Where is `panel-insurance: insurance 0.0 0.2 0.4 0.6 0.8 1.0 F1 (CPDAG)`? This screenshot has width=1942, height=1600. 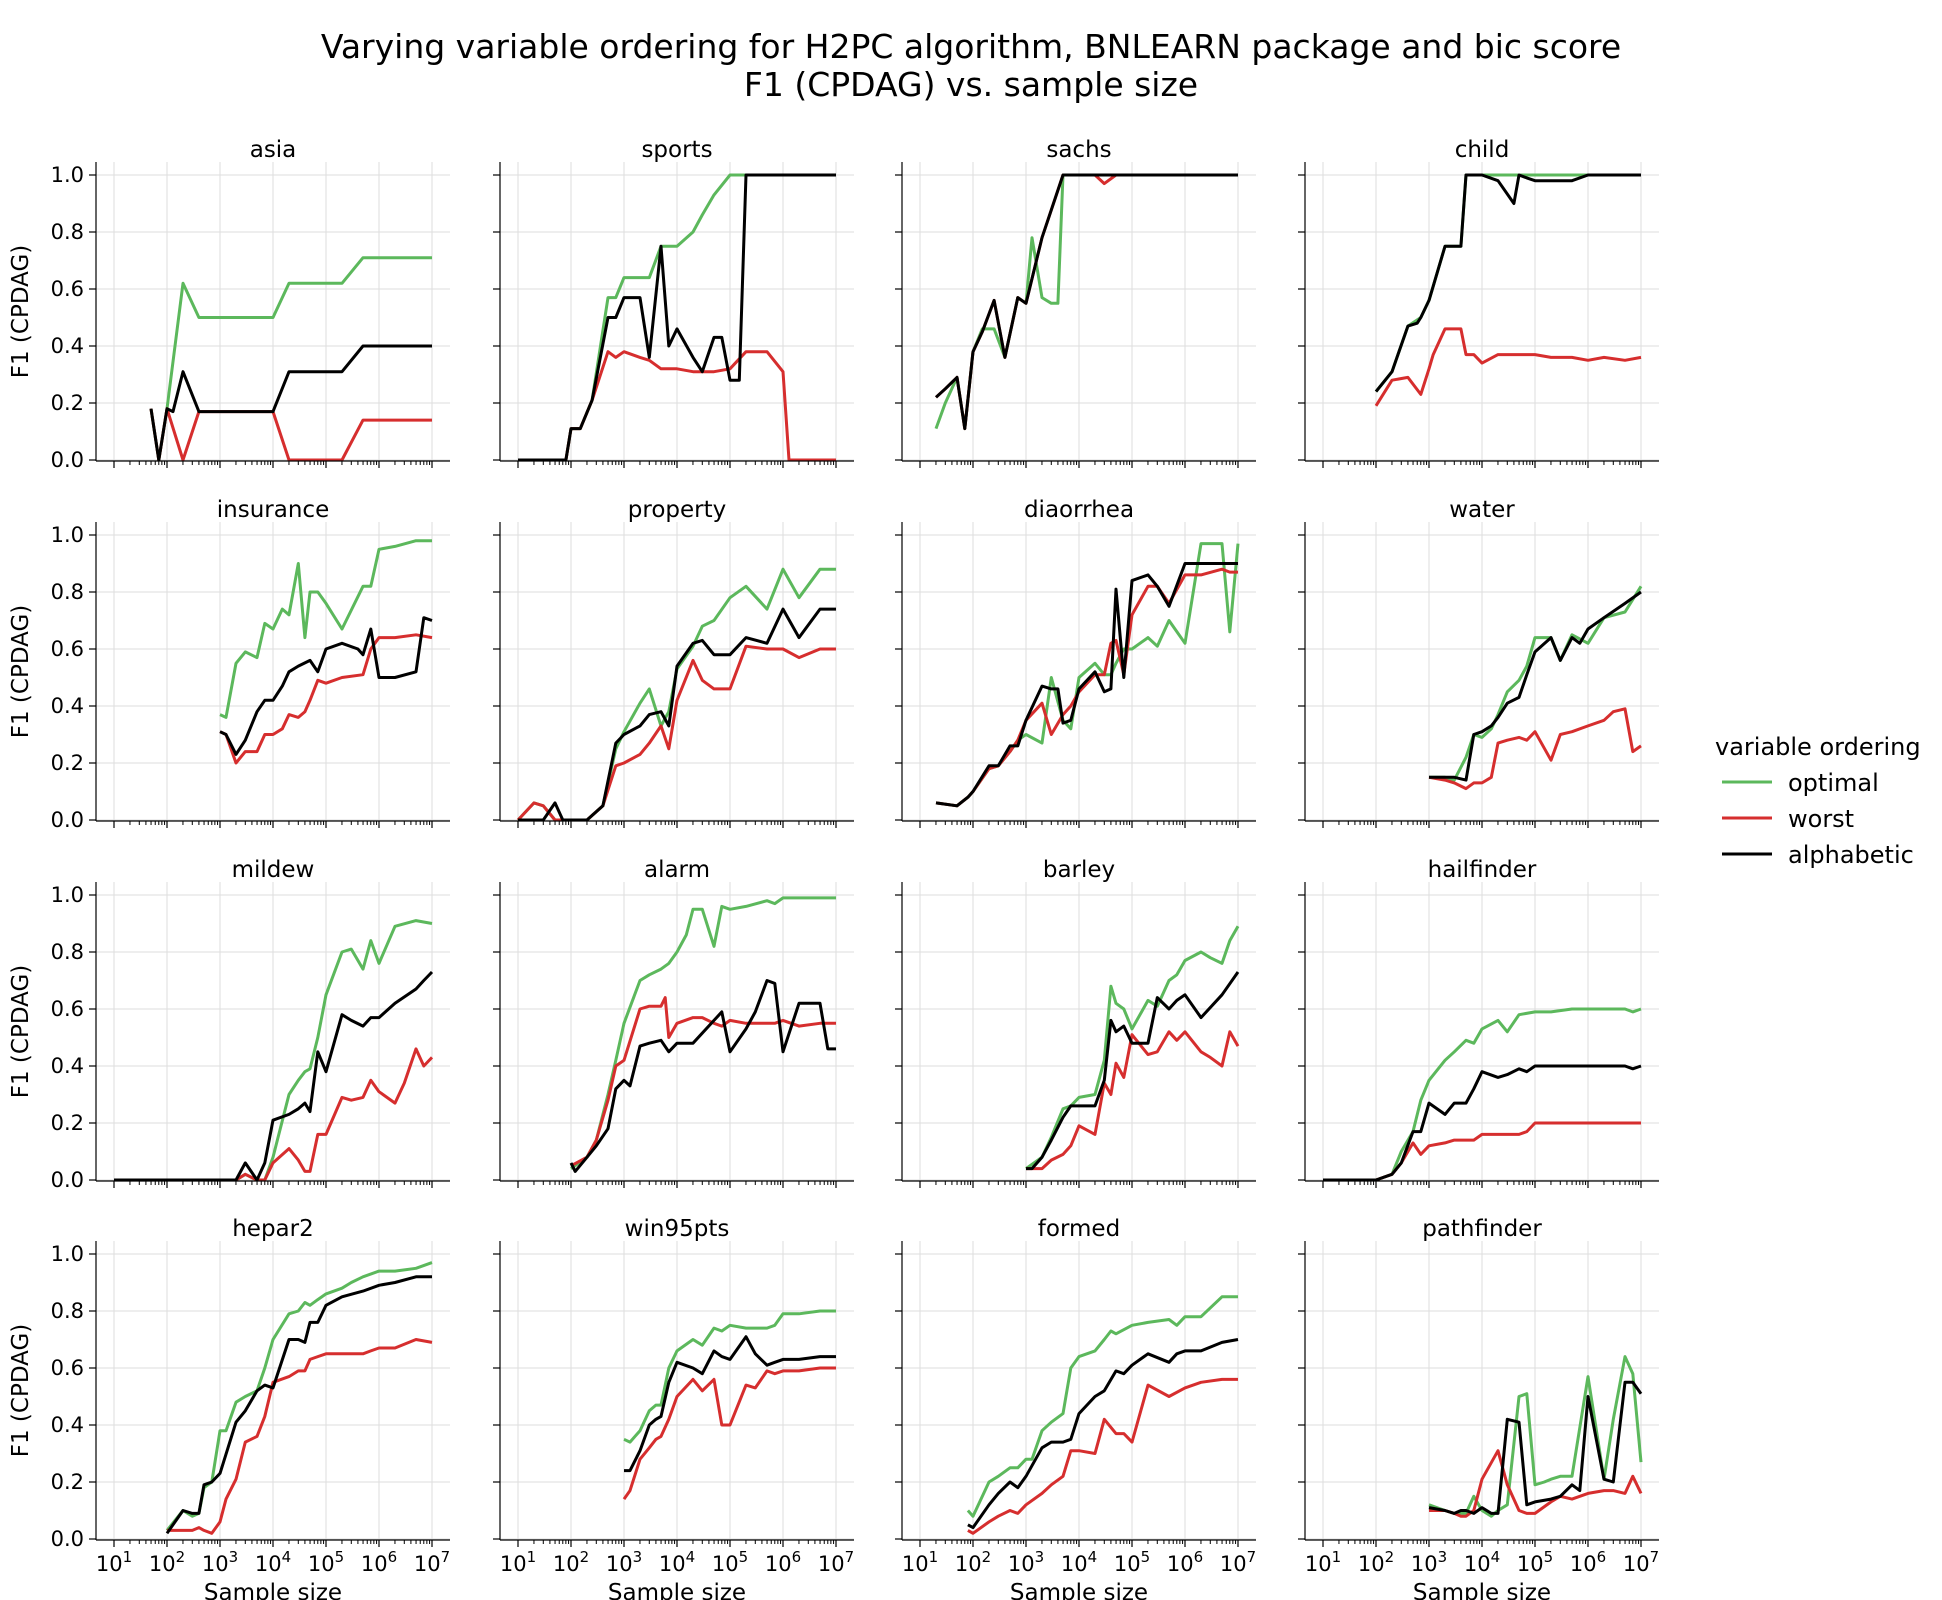 panel-insurance: insurance 0.0 0.2 0.4 0.6 0.8 1.0 F1 (CPDAG) is located at coordinates (229, 664).